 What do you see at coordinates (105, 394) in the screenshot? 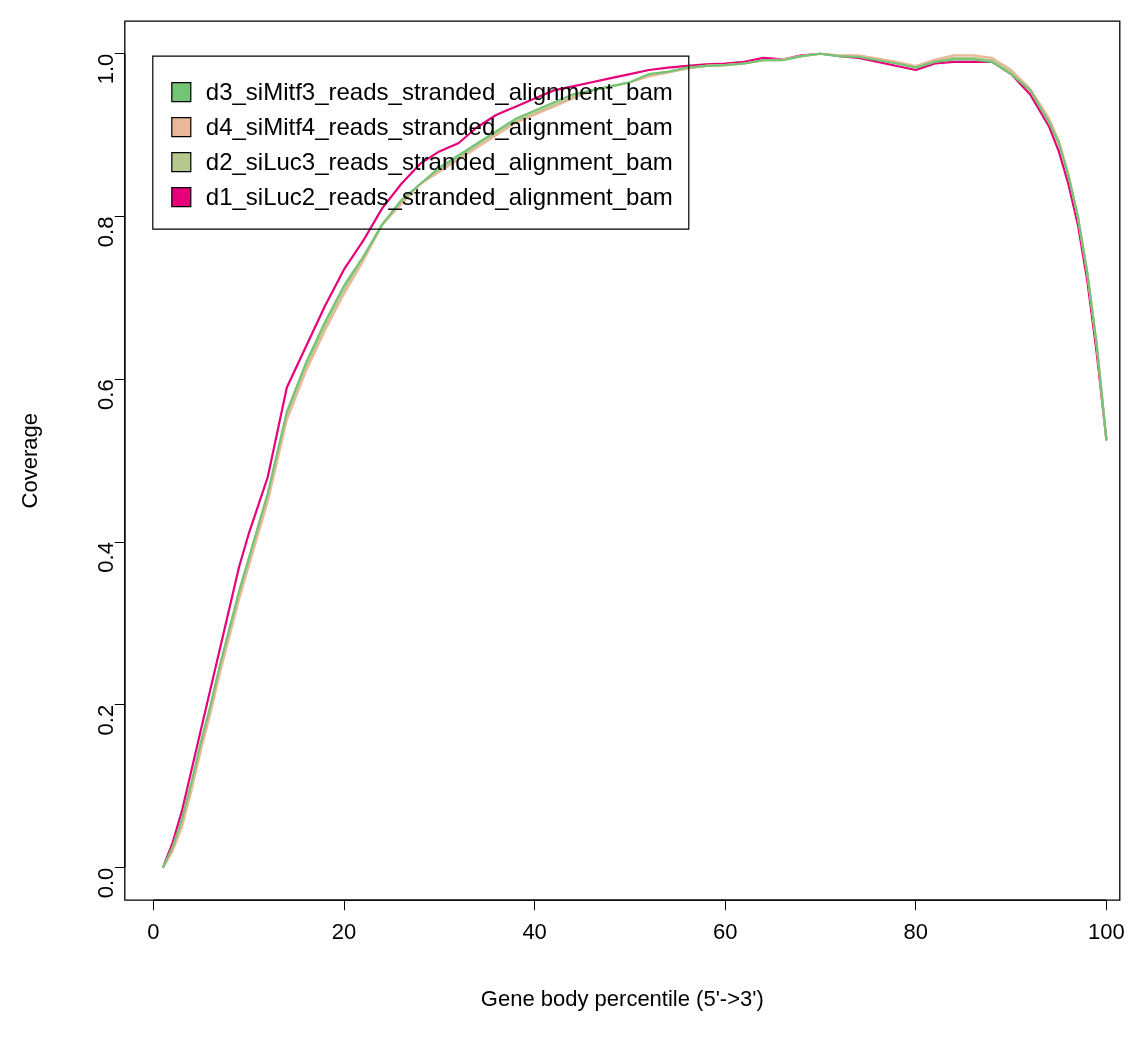
I see `y-tick-label: 0.6` at bounding box center [105, 394].